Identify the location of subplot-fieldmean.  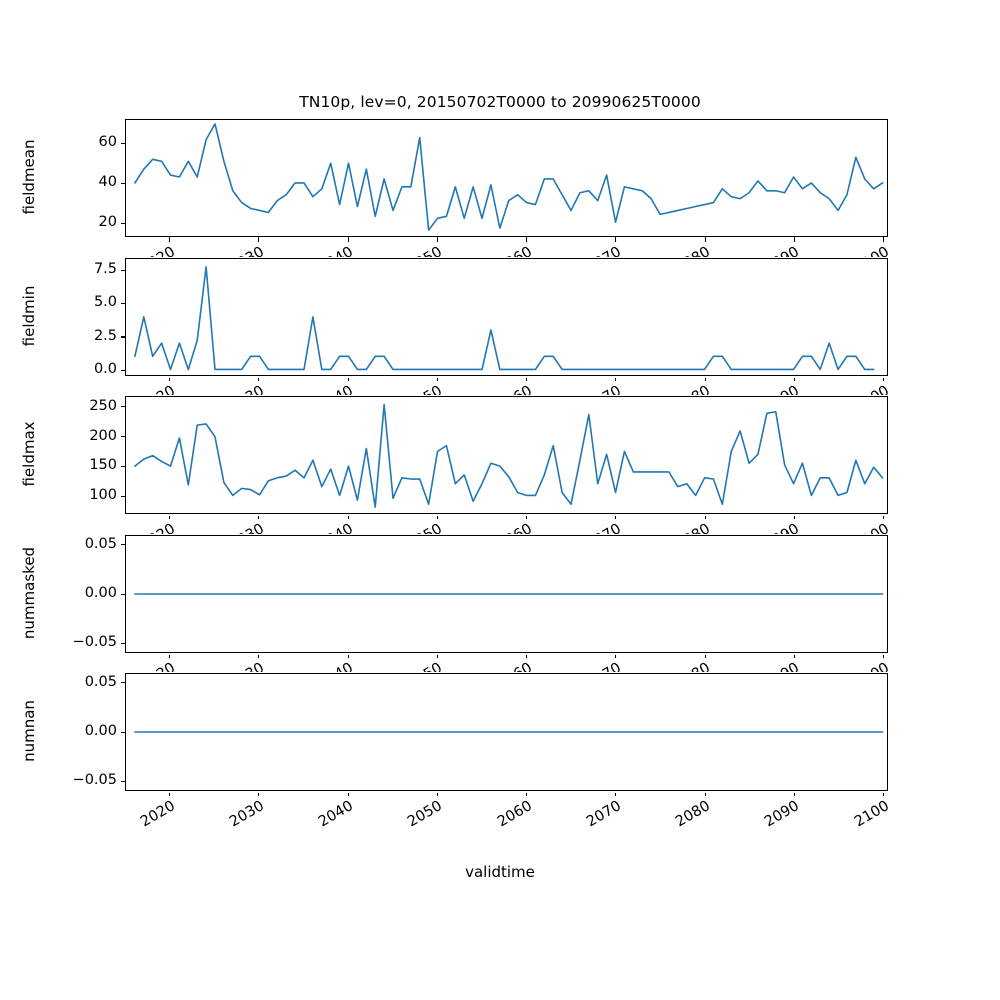
(506, 178).